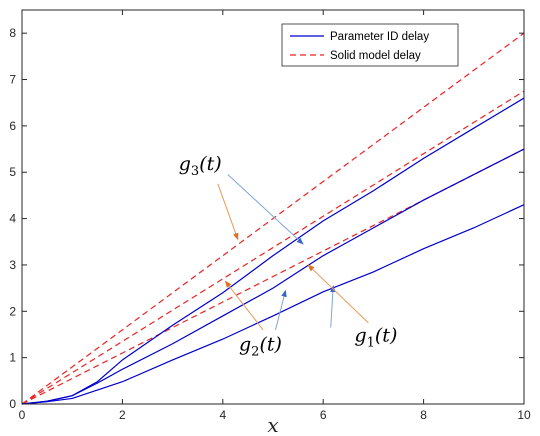  What do you see at coordinates (375, 337) in the screenshot?
I see `annotation-label-g1: g1(t)` at bounding box center [375, 337].